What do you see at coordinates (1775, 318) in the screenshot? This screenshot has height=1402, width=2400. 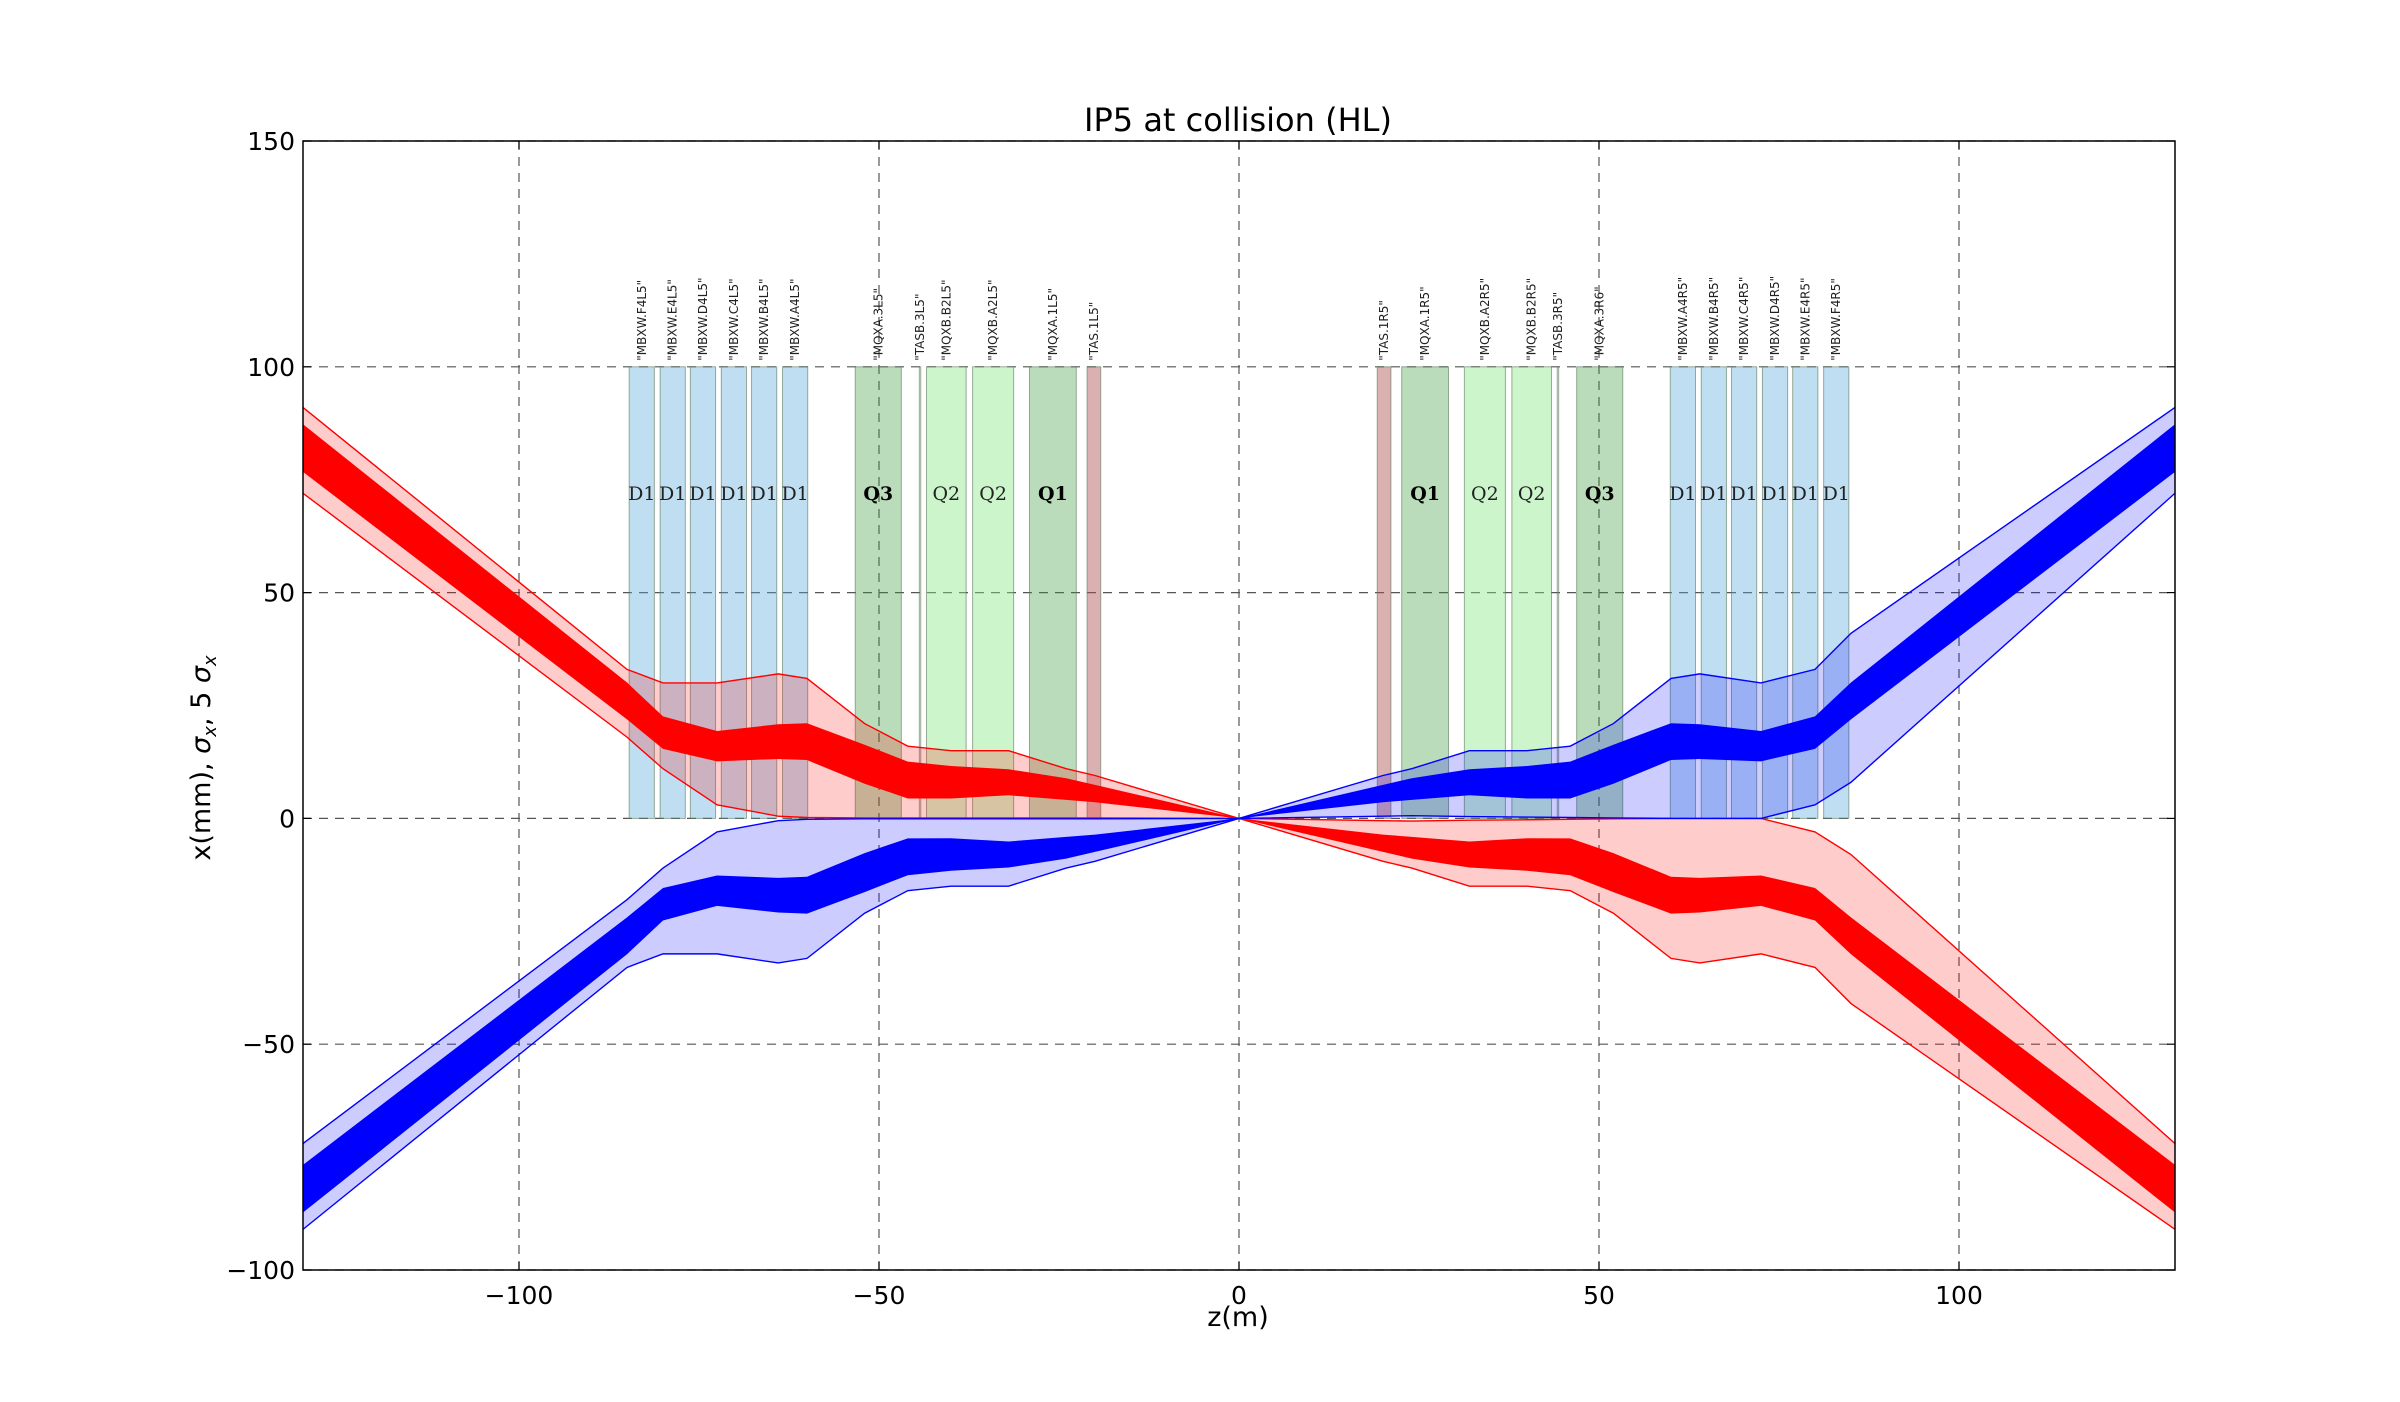 I see `element-name-label: "MBXW.D4R5"` at bounding box center [1775, 318].